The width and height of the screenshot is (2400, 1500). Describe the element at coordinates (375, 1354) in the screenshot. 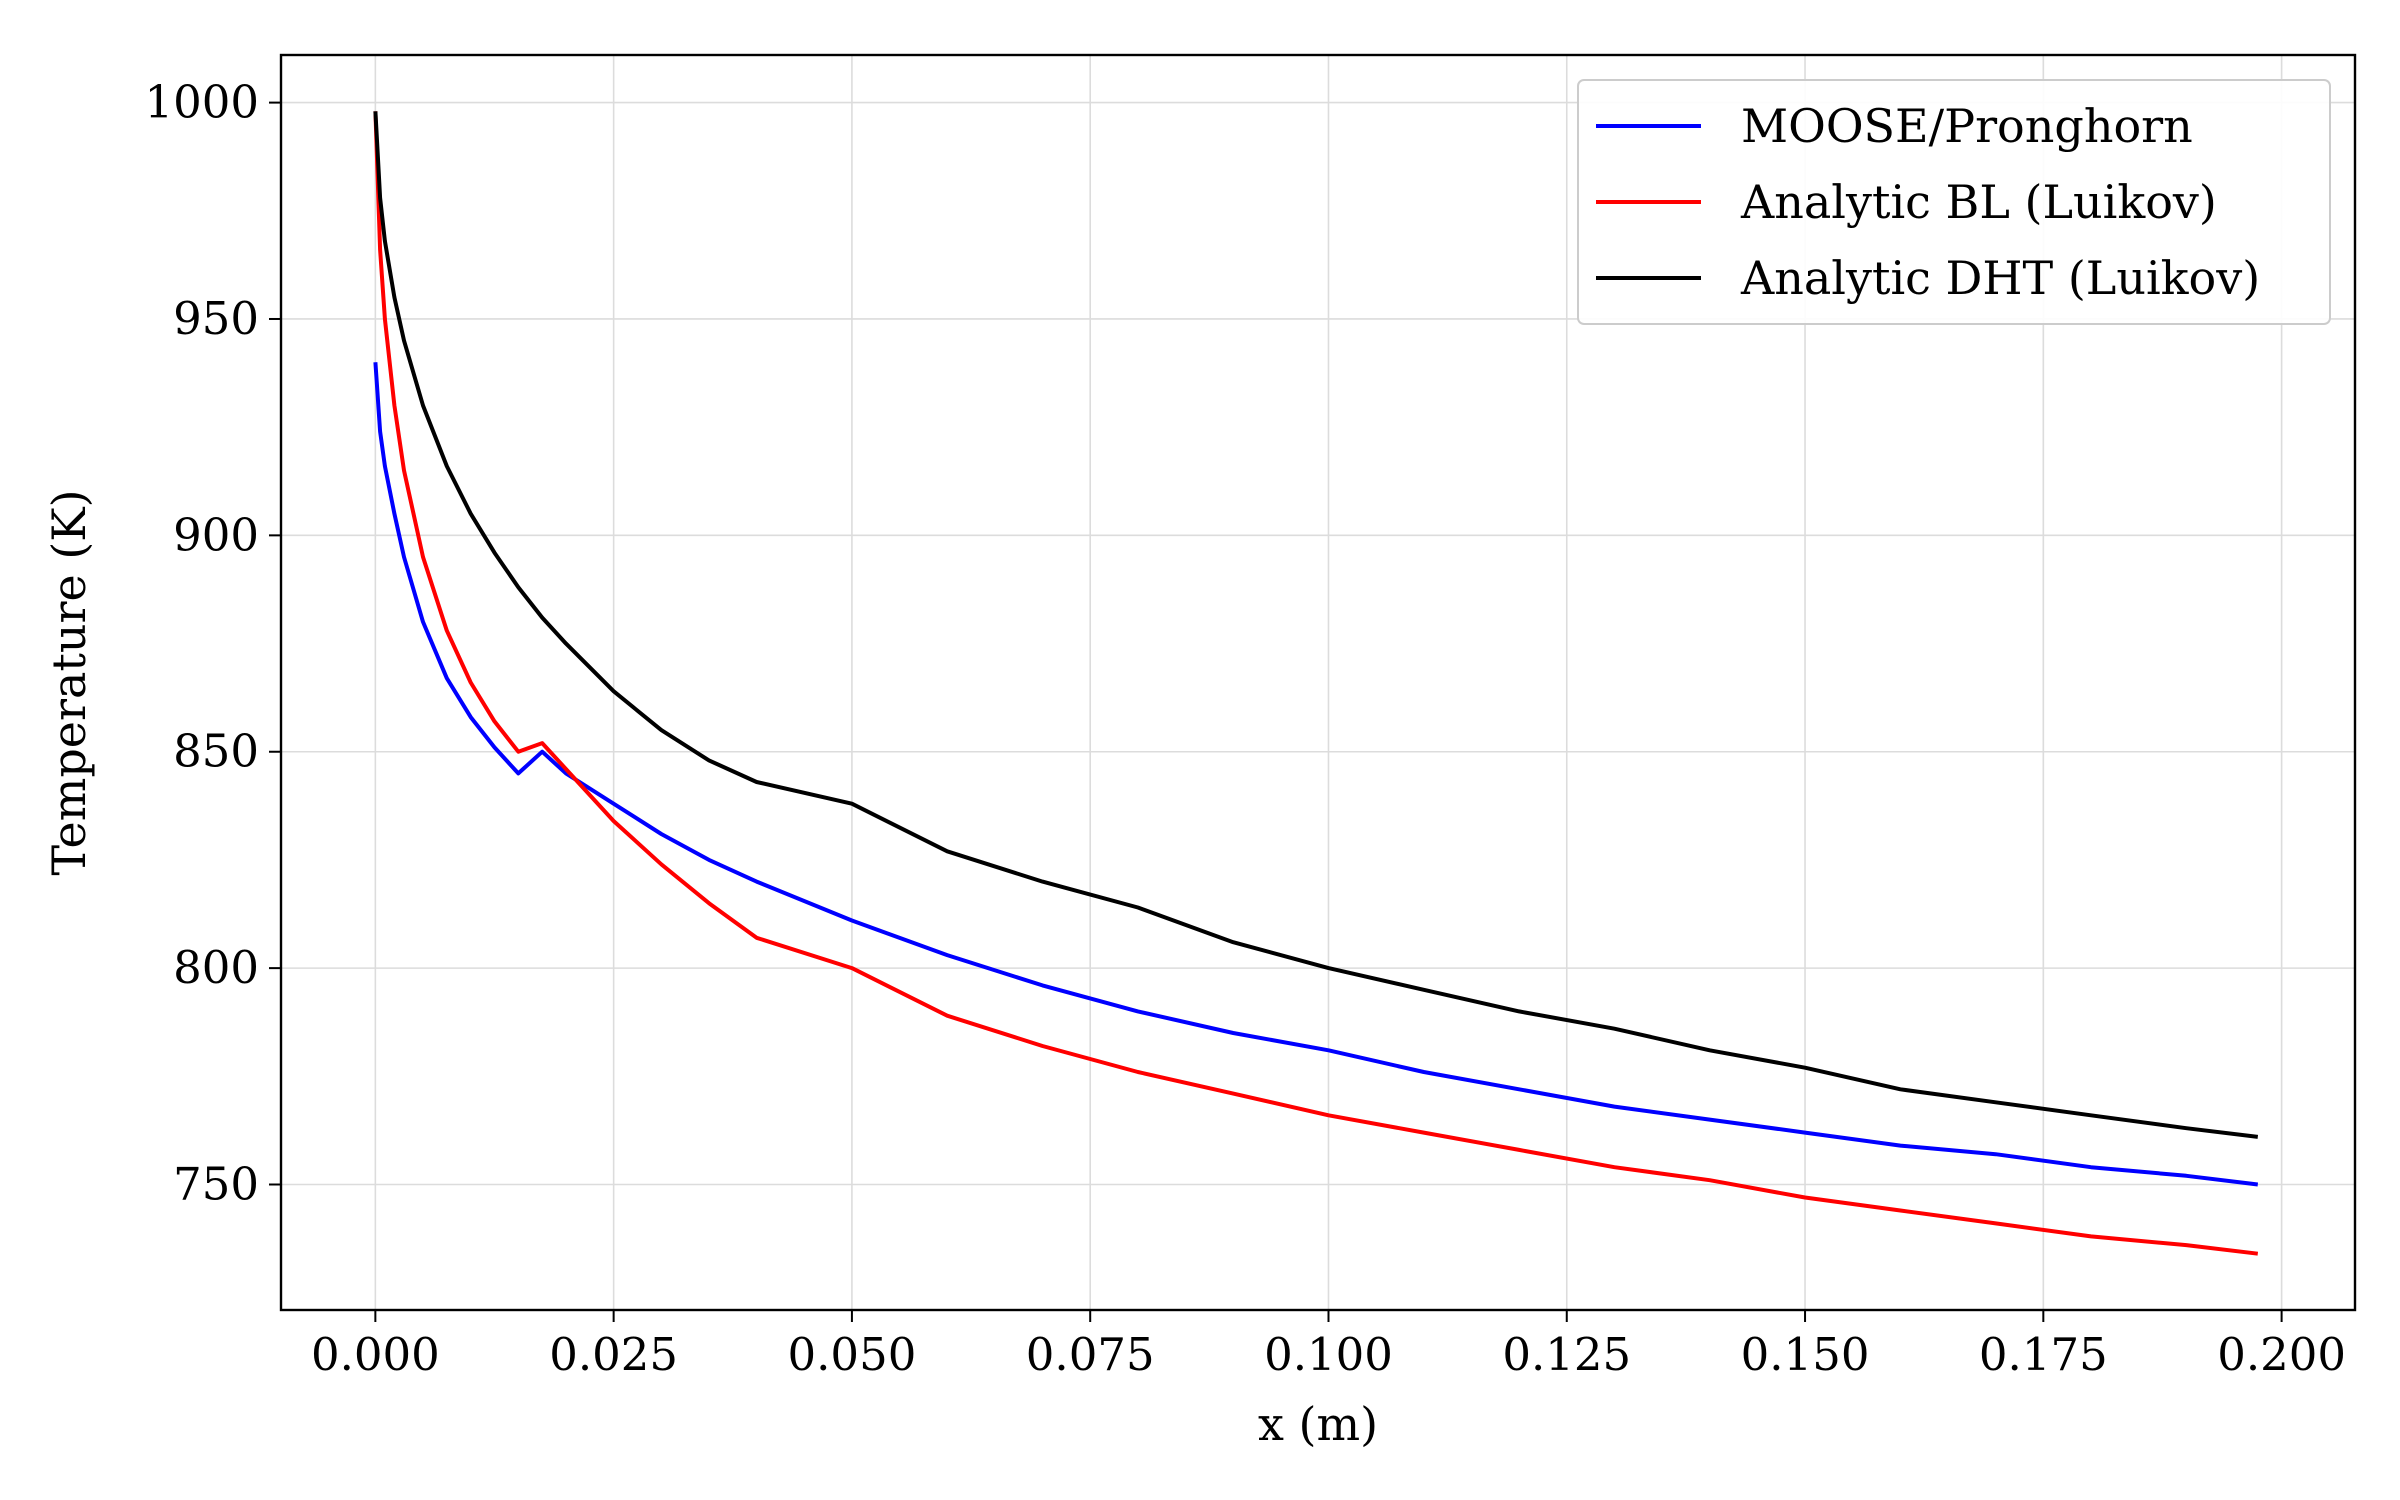

I see `x-tick-label: 0.000` at that location.